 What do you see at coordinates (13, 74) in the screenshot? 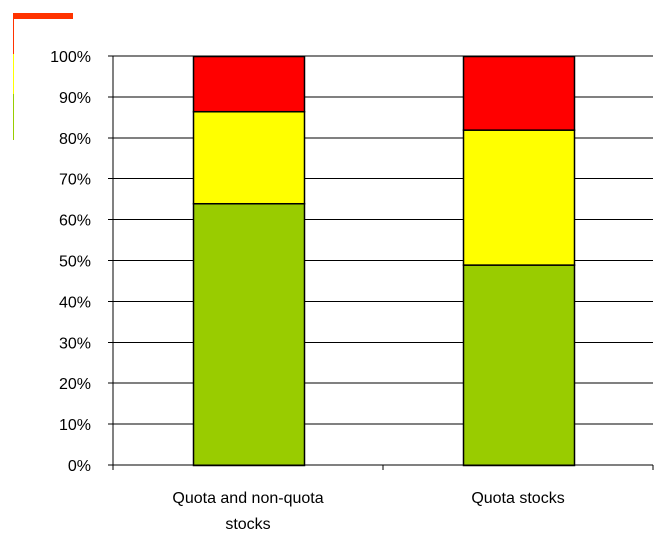
I see `accent-line-middle` at bounding box center [13, 74].